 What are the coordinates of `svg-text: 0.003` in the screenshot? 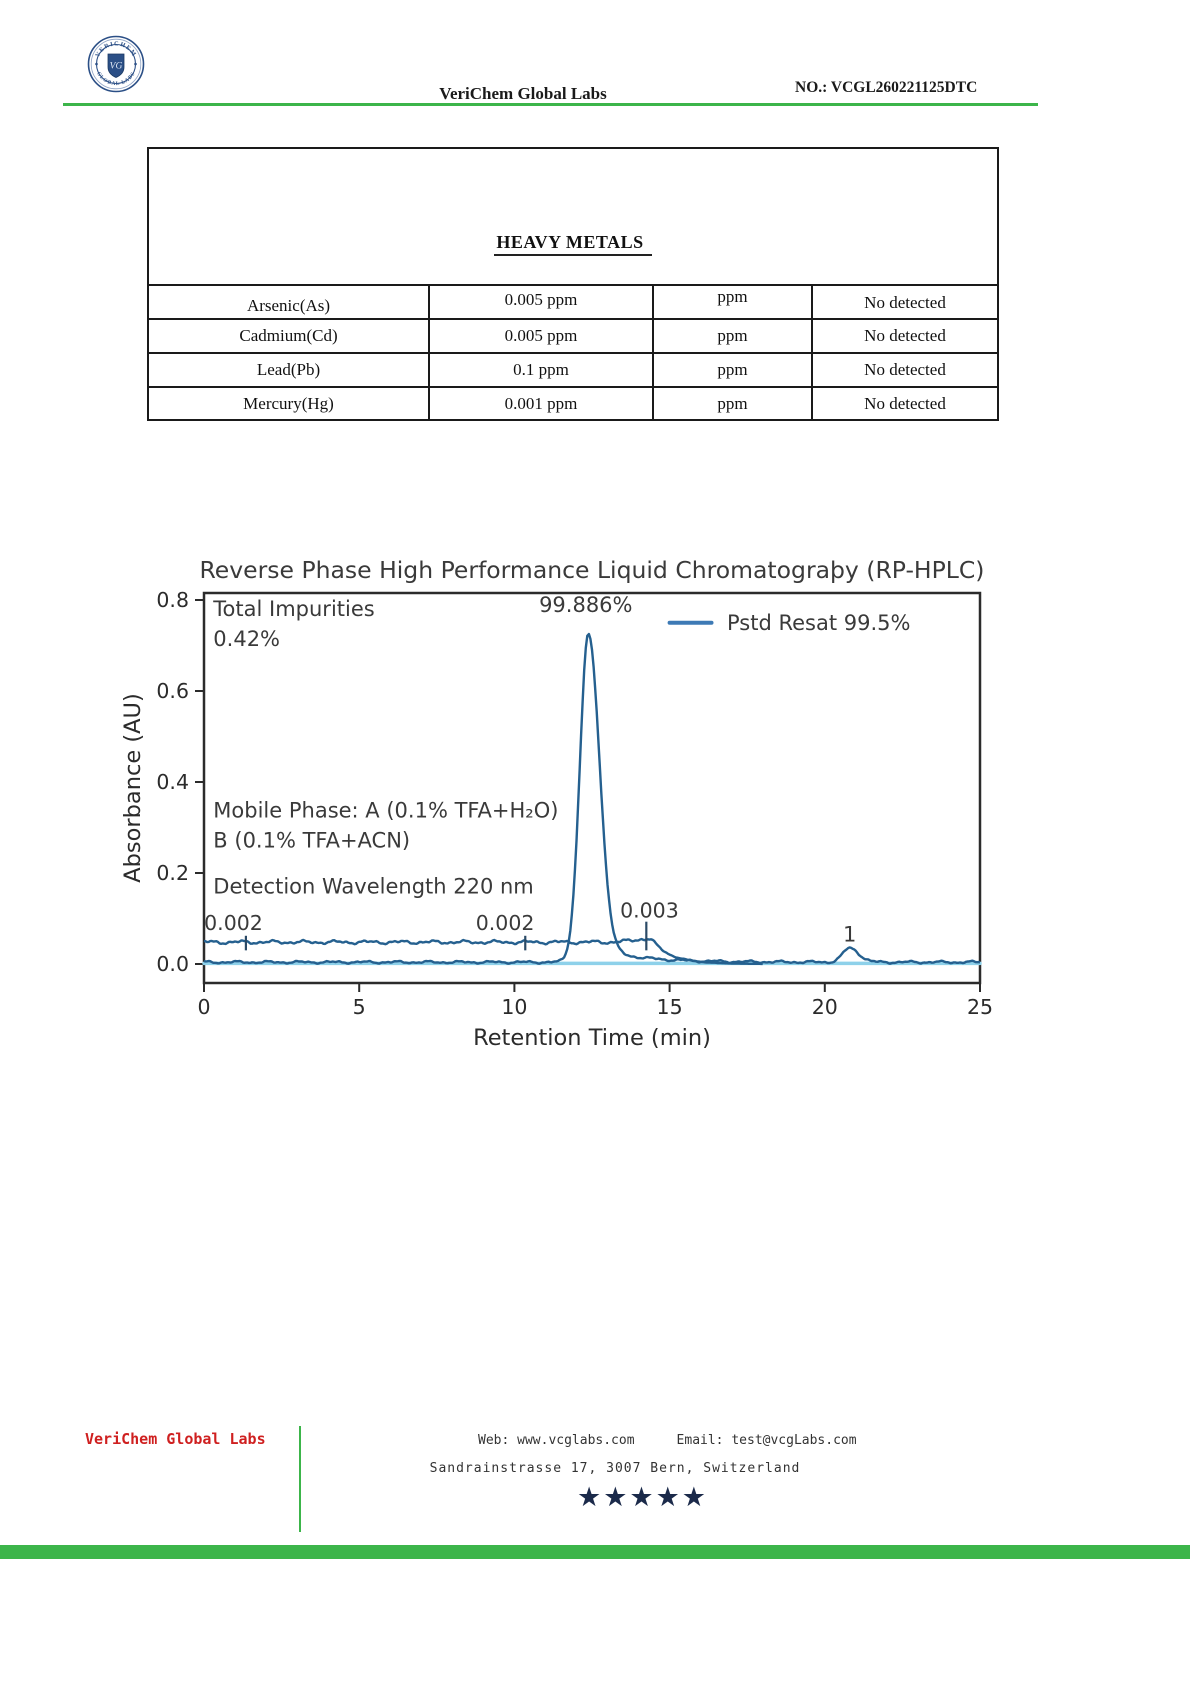 It's located at (649, 911).